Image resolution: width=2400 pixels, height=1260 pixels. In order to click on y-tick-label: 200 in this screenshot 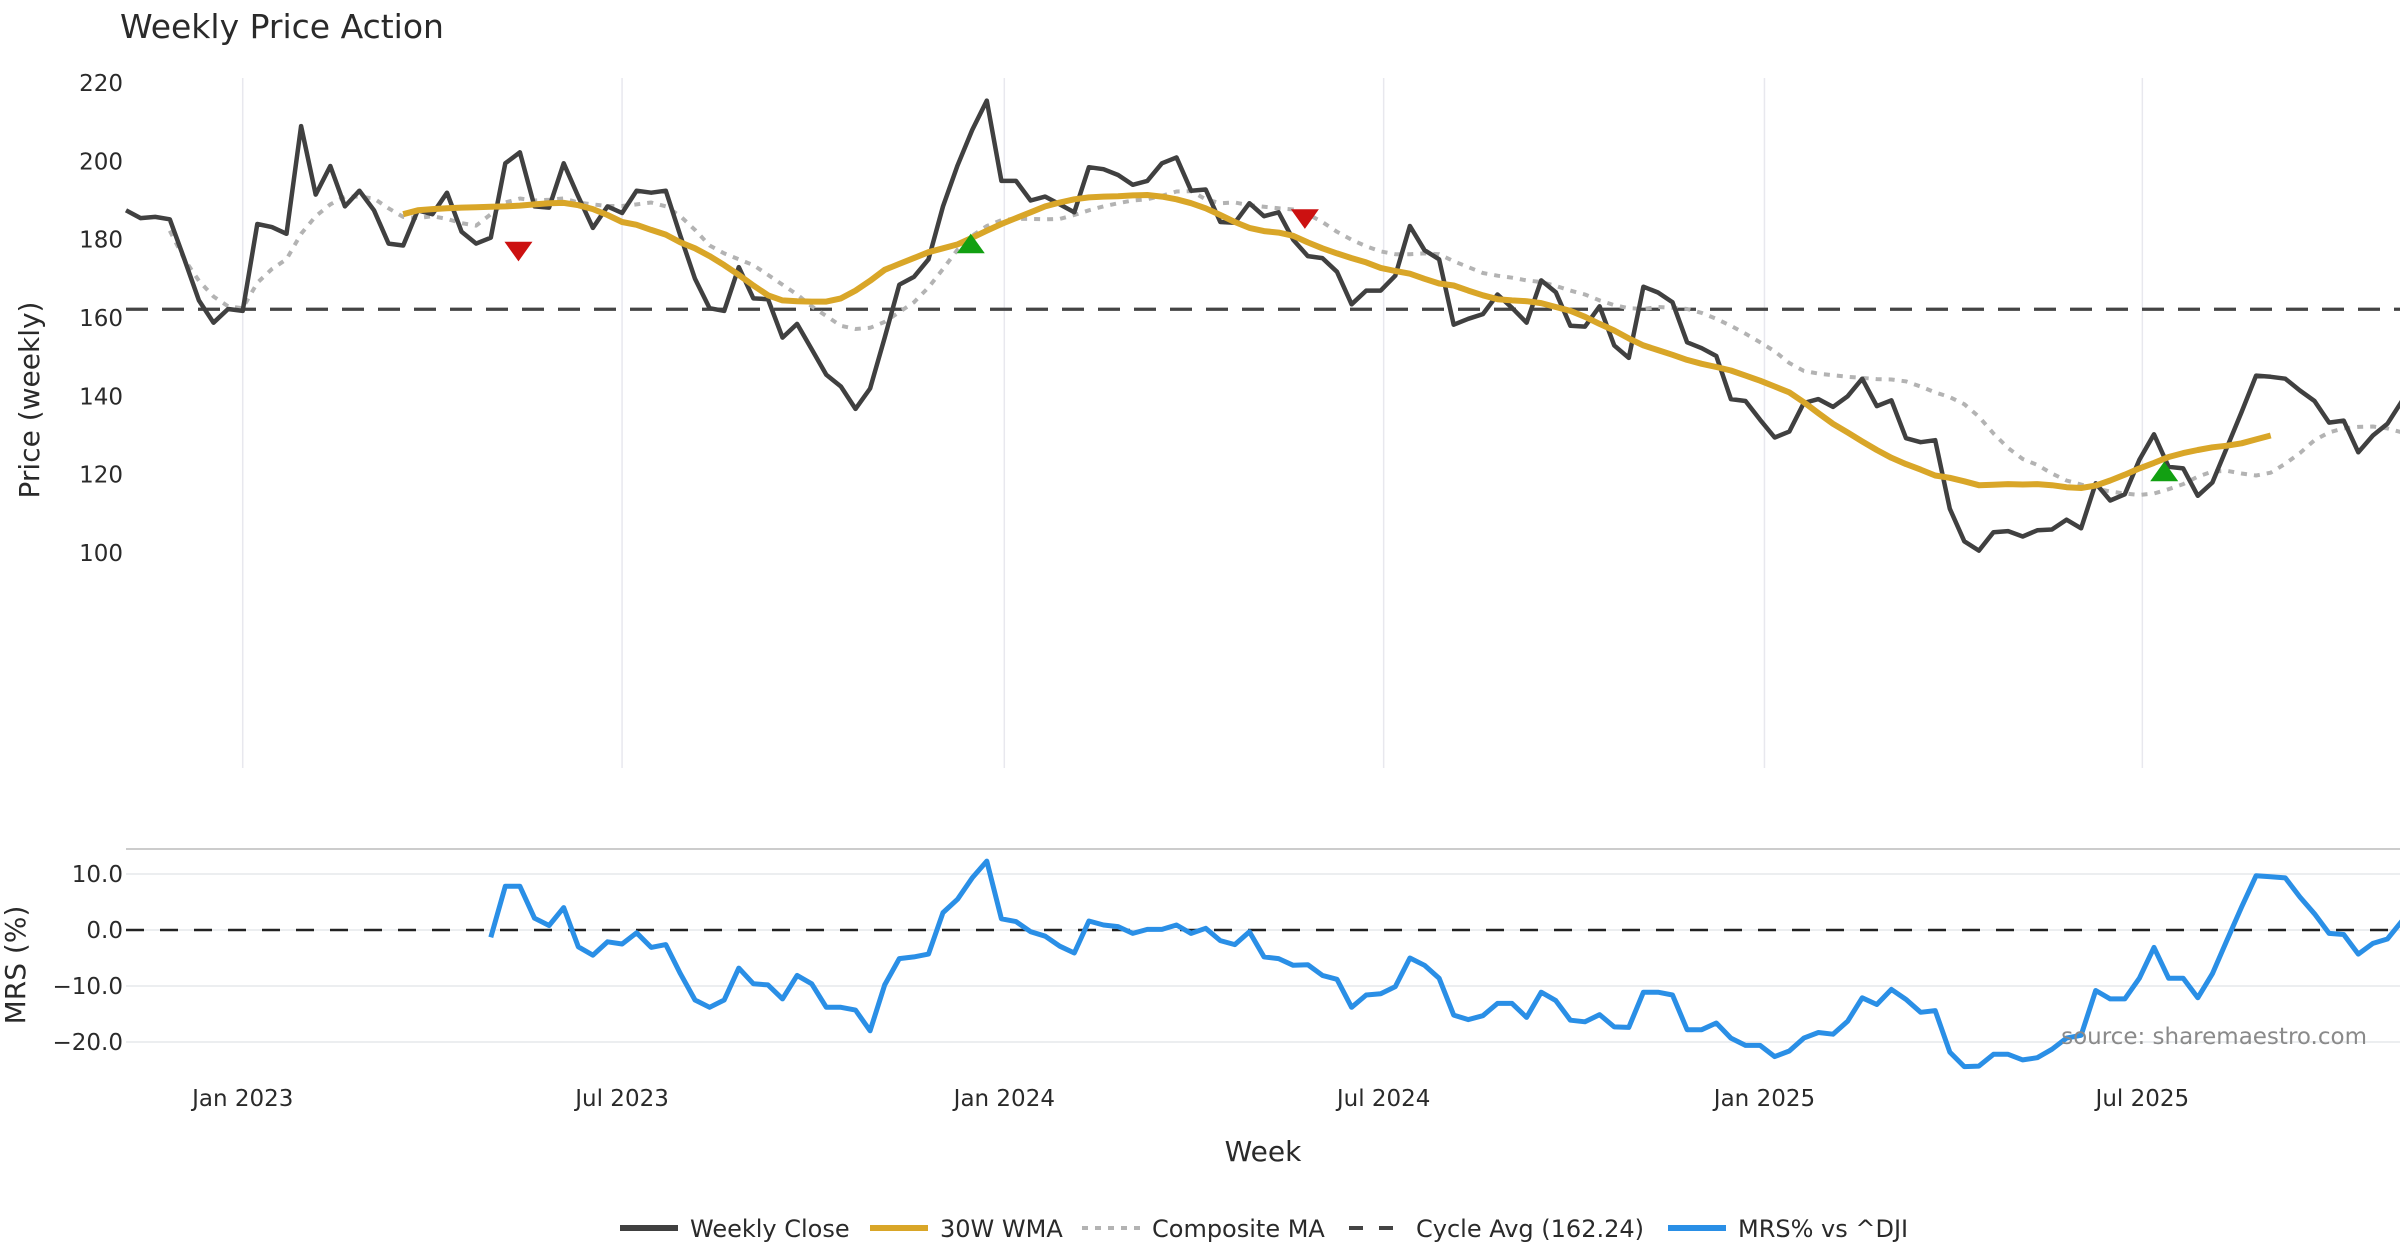, I will do `click(101, 162)`.